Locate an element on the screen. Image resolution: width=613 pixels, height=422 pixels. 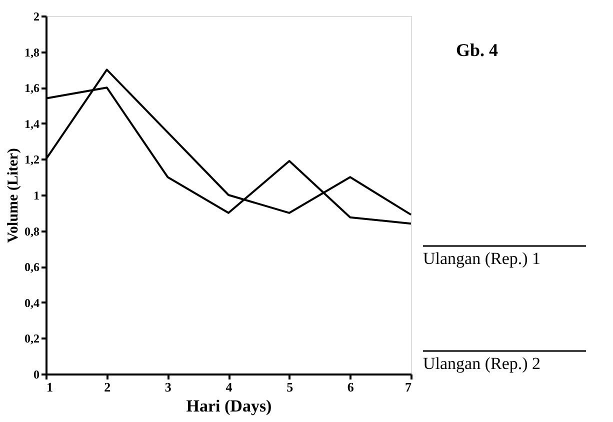
y-tick-label: 1 is located at coordinates (37, 195).